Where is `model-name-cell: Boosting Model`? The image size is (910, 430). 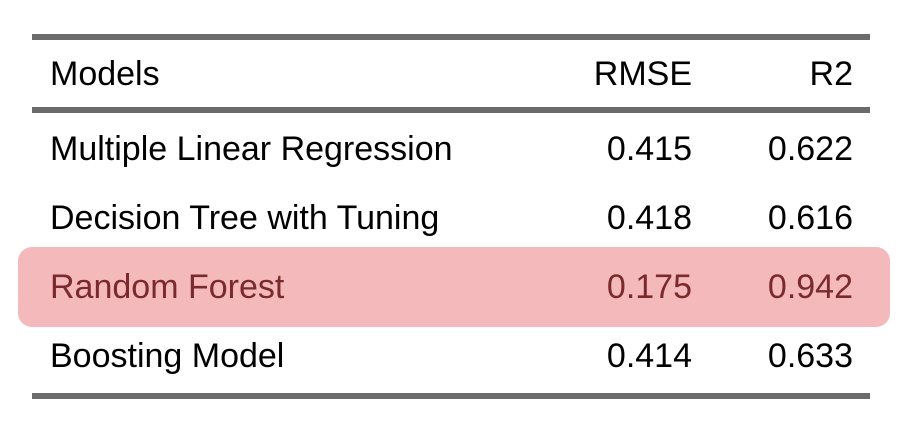
model-name-cell: Boosting Model is located at coordinates (167, 356).